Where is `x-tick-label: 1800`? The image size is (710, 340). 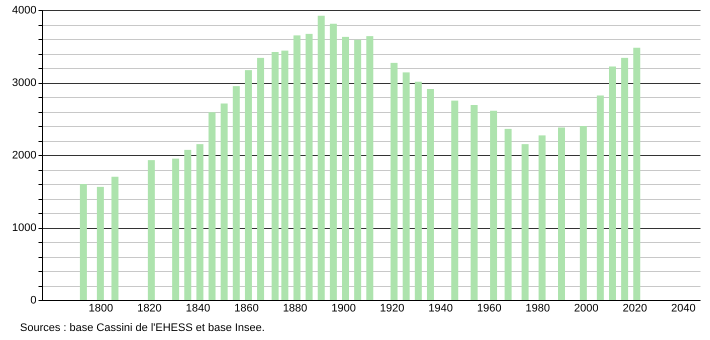
x-tick-label: 1800 is located at coordinates (101, 308).